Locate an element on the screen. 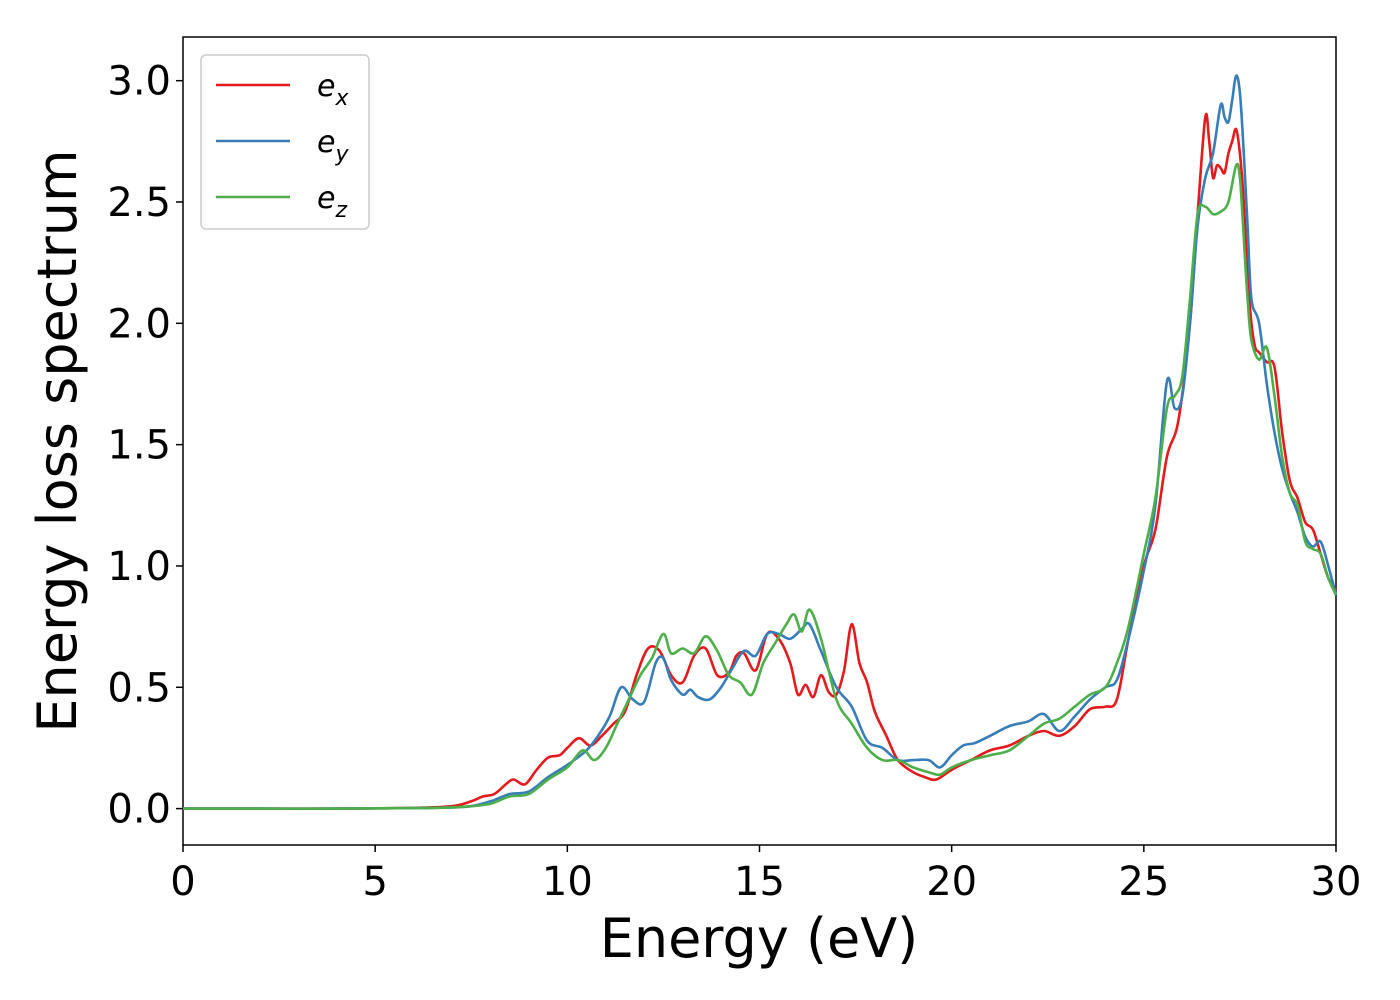  y-tick-label: 2.5 is located at coordinates (139, 203).